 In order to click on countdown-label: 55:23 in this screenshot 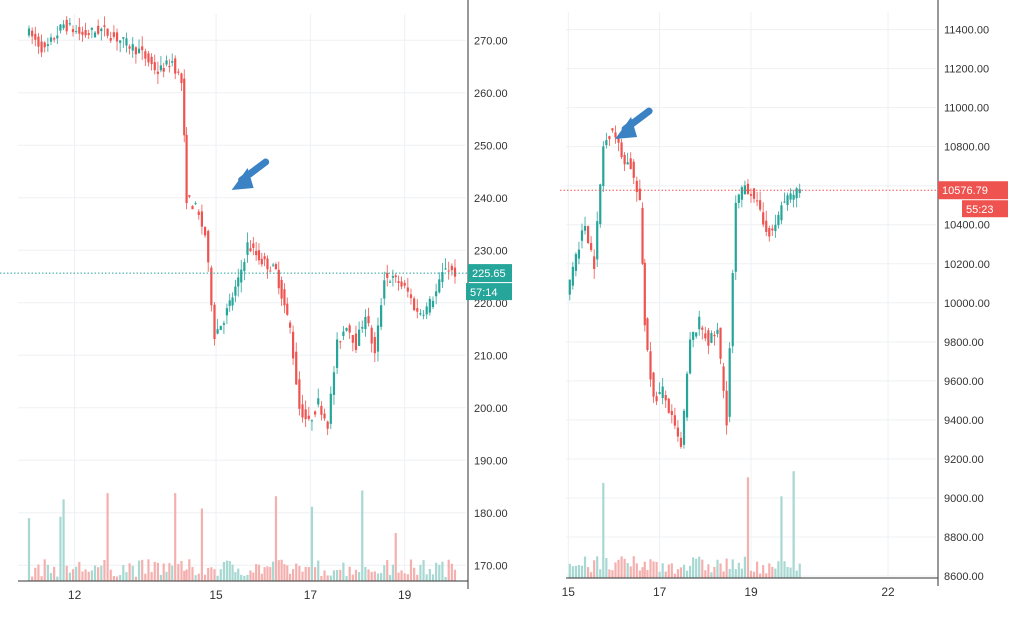, I will do `click(980, 210)`.